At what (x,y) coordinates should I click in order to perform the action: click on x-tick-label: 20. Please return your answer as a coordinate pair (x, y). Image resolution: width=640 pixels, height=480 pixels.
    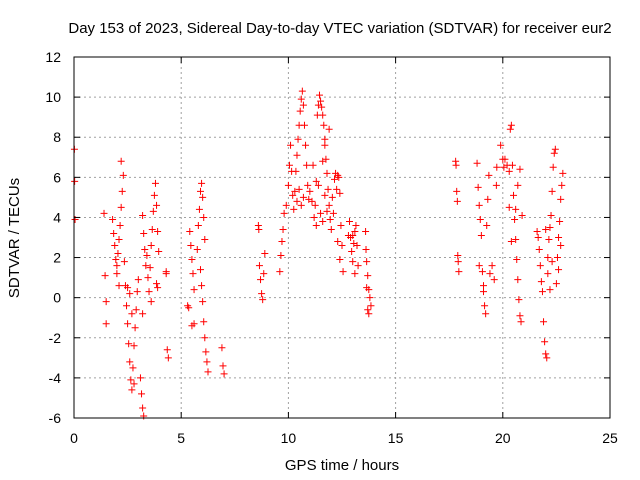
    Looking at the image, I should click on (503, 438).